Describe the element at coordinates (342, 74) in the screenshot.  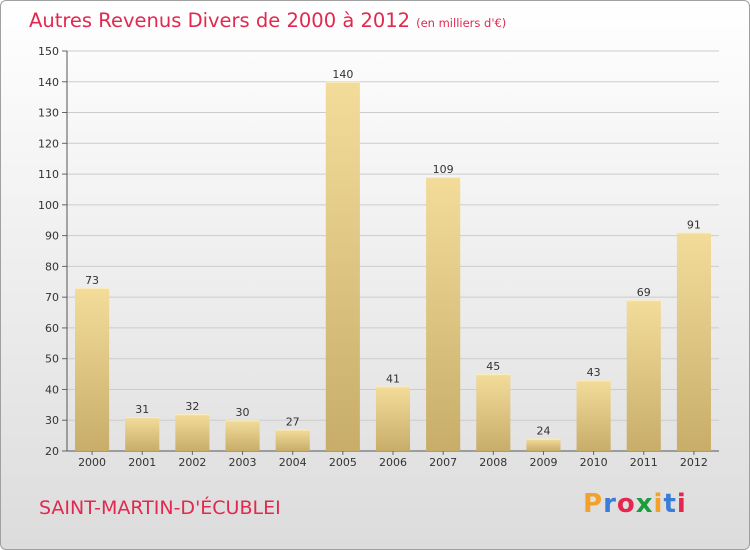
I see `bar-value-label: 140` at that location.